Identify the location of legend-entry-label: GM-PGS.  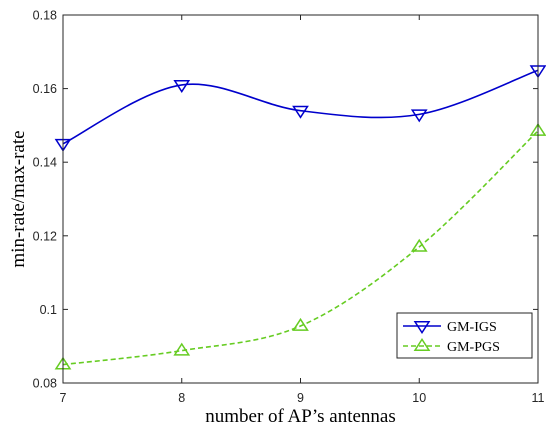
(473, 347).